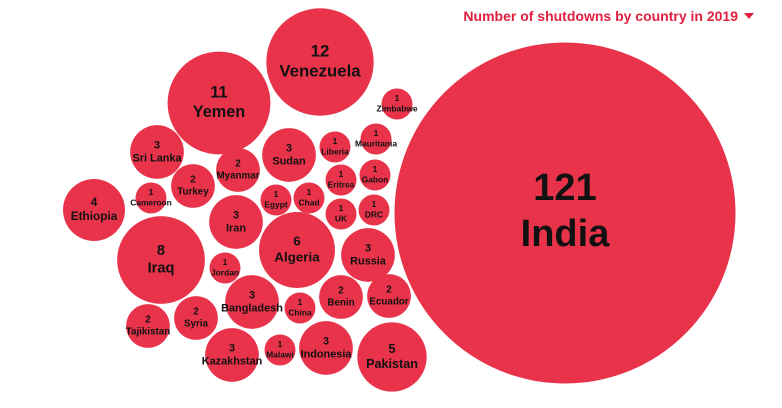 The image size is (782, 408). Describe the element at coordinates (566, 234) in the screenshot. I see `bubble-label: India` at that location.